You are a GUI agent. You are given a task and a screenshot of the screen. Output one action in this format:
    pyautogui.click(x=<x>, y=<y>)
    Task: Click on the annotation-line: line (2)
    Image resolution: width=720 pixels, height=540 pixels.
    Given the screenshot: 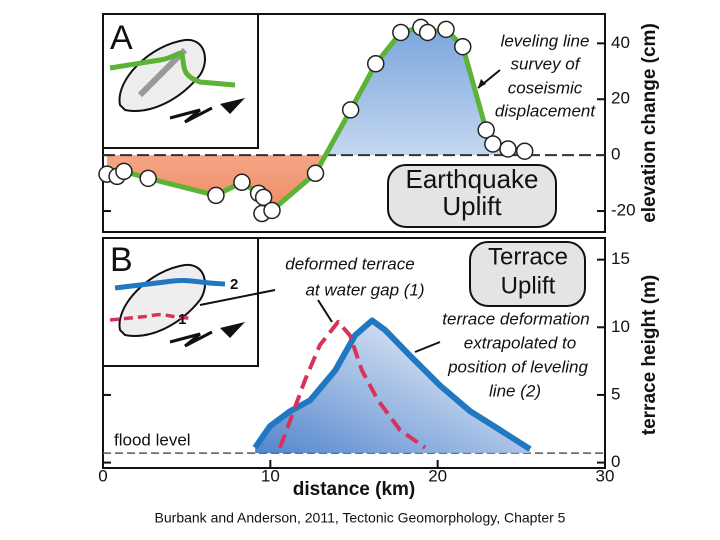 What is the action you would take?
    pyautogui.click(x=515, y=390)
    